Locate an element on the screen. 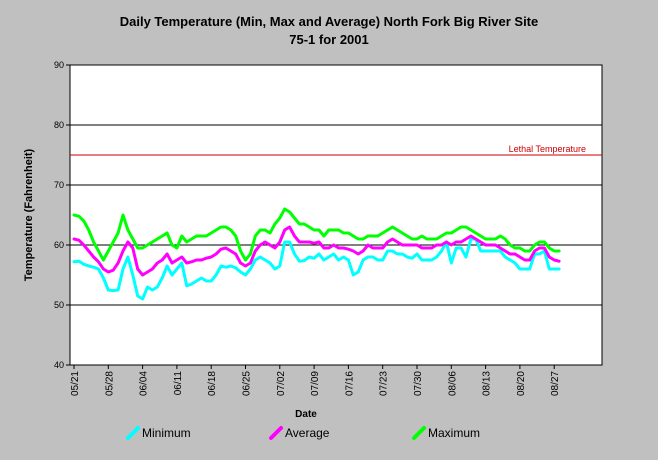 This screenshot has height=460, width=658. y-tick-label: 90 is located at coordinates (59, 65).